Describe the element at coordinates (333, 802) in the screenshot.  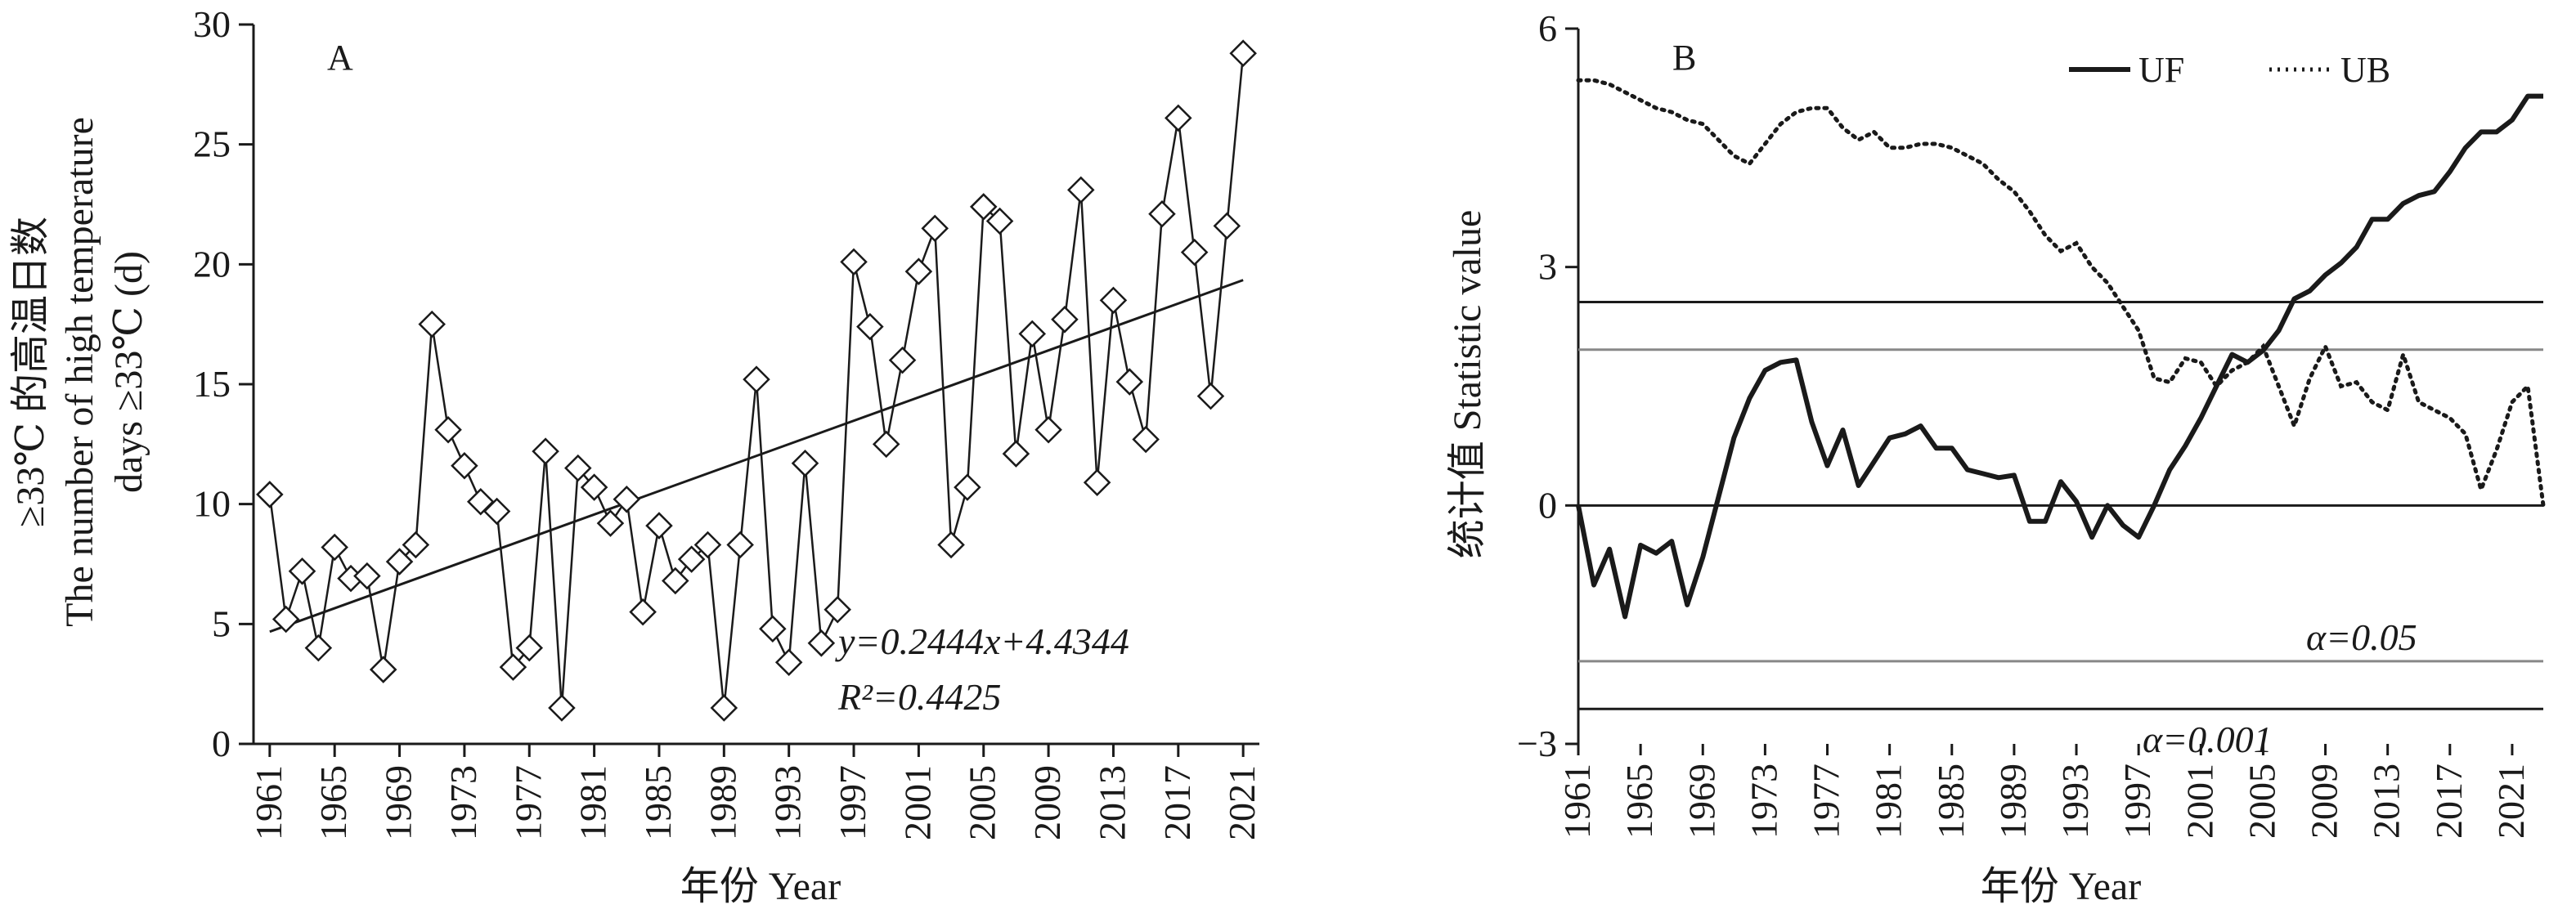
I see `panel-a-x-tick-label: 1965` at that location.